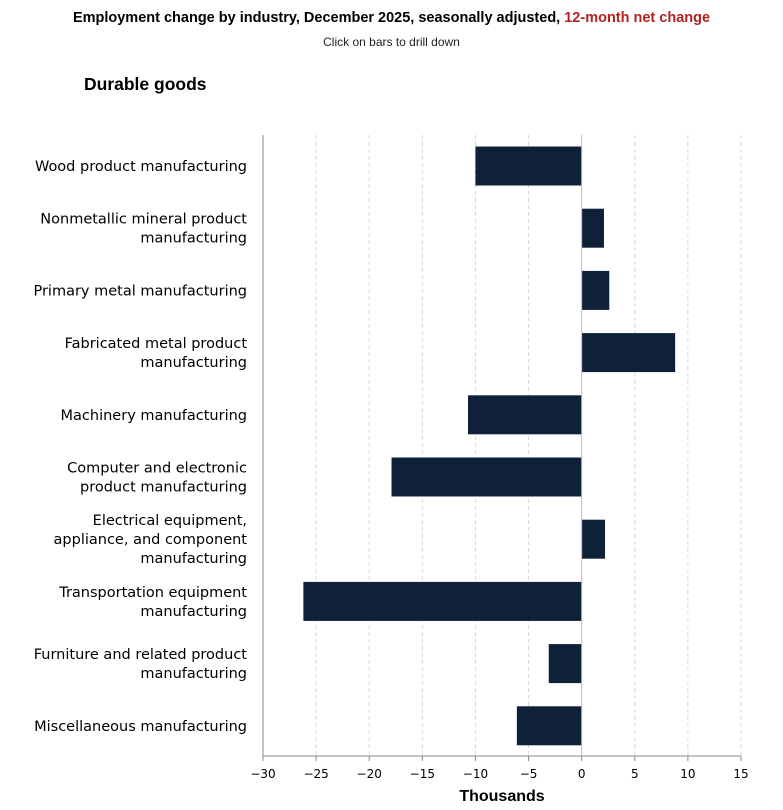  What do you see at coordinates (170, 521) in the screenshot?
I see `category-label-line: Electrical equipment,` at bounding box center [170, 521].